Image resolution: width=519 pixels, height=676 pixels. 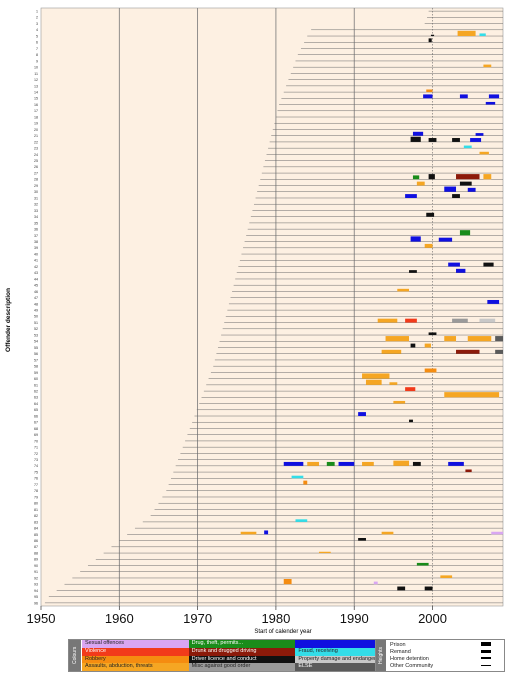 What do you see at coordinates (400, 652) in the screenshot?
I see `height-legend-item: Remand` at bounding box center [400, 652].